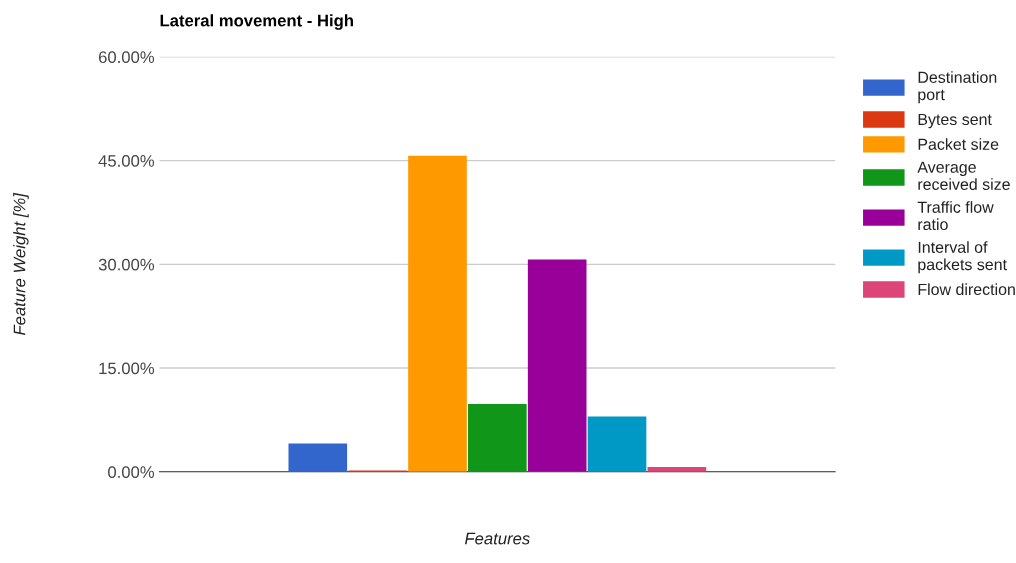 The image size is (1016, 563). Describe the element at coordinates (963, 176) in the screenshot. I see `legend-label: Average received size` at that location.